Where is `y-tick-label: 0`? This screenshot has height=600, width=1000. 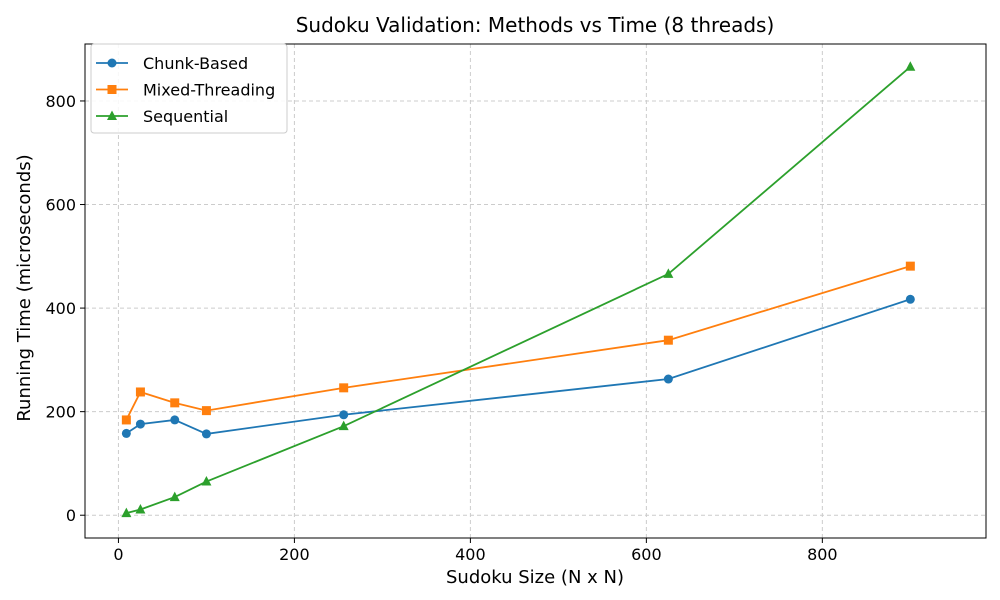
y-tick-label: 0 is located at coordinates (71, 515).